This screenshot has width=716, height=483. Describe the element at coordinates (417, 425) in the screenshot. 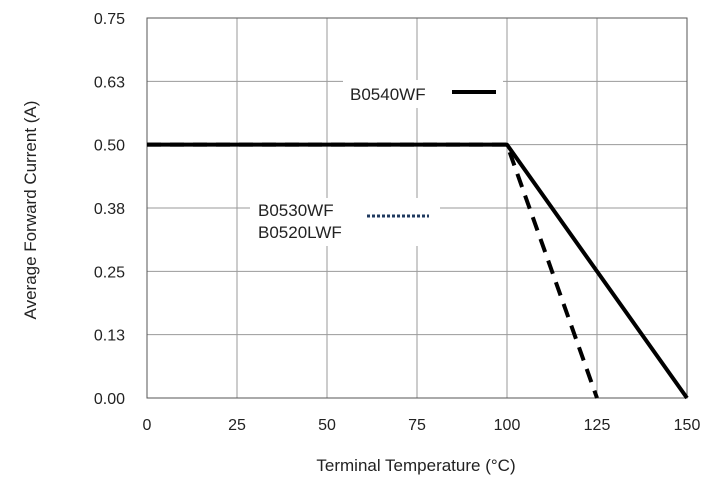

I see `x-tick-label: 75` at that location.